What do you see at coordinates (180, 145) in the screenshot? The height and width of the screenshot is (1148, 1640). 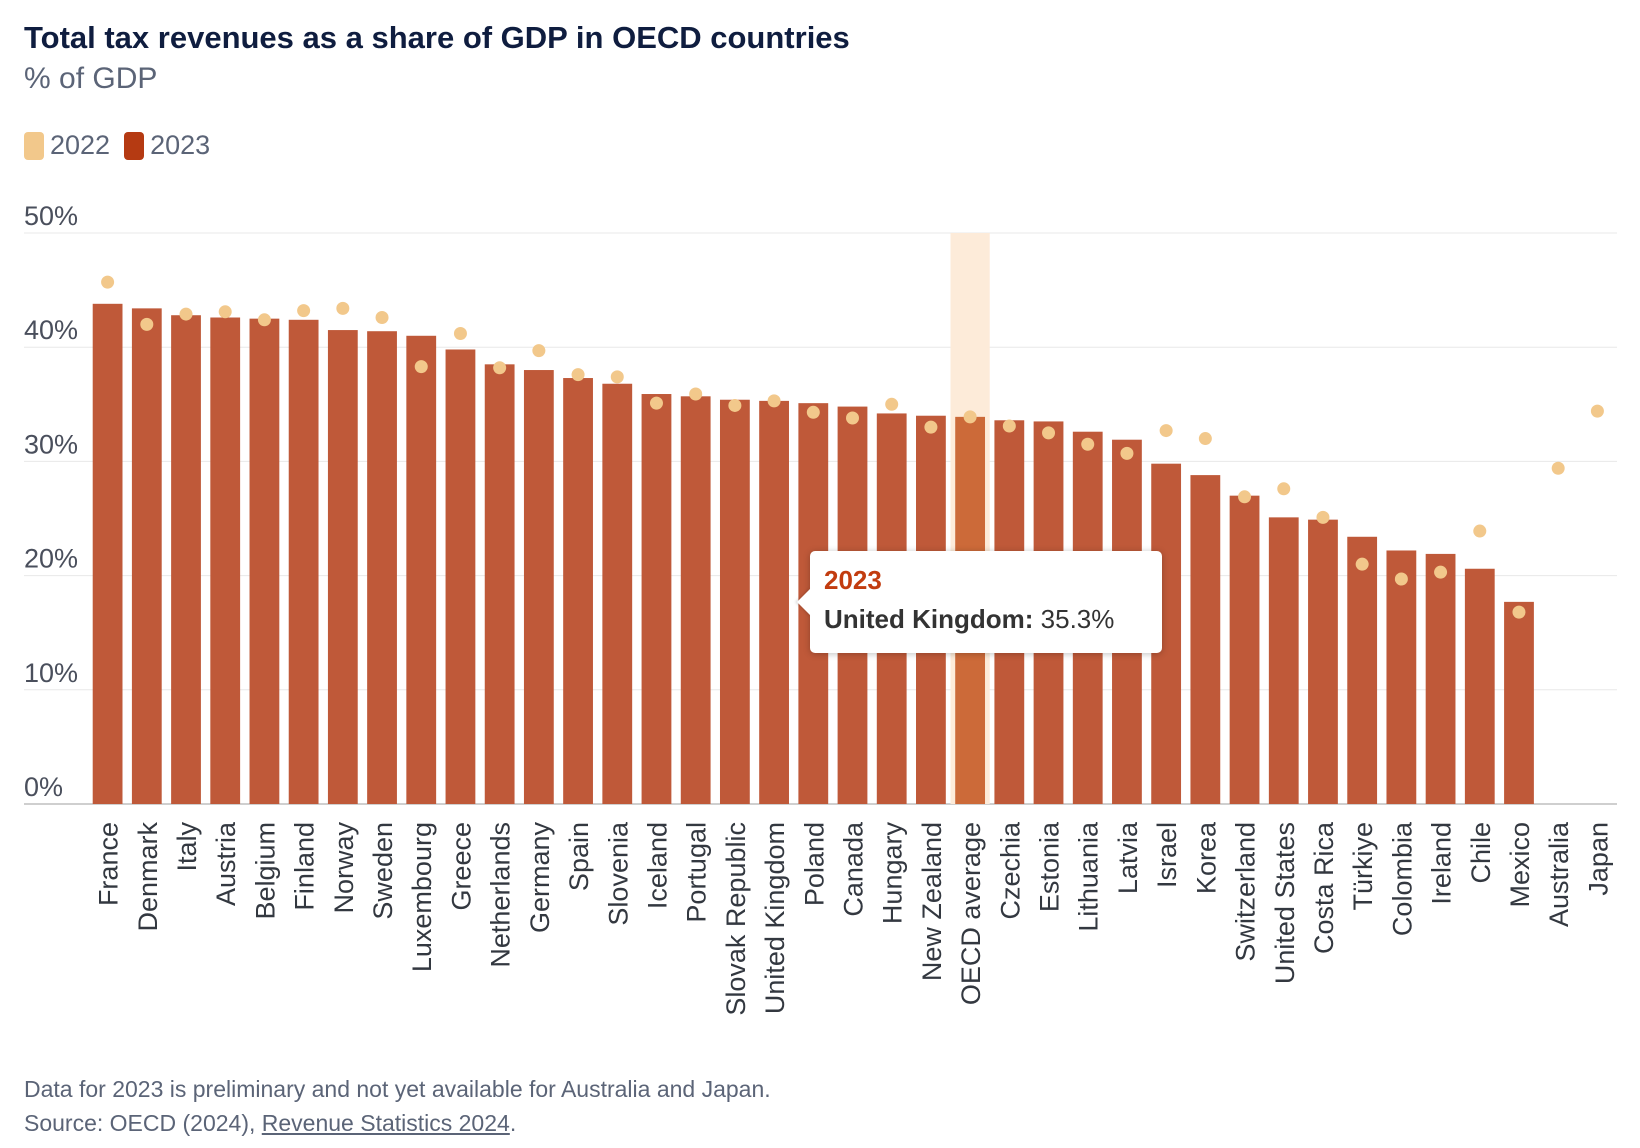 I see `legend-label-2023: 2023` at bounding box center [180, 145].